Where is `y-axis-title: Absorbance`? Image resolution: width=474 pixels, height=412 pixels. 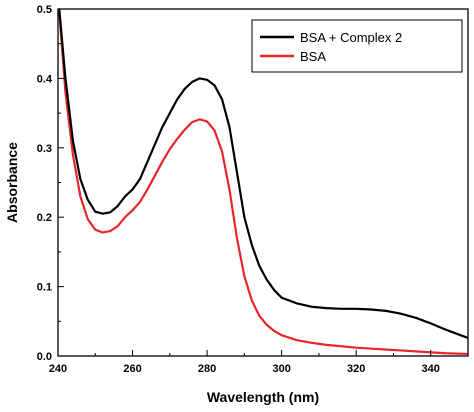
y-axis-title: Absorbance is located at coordinates (12, 182).